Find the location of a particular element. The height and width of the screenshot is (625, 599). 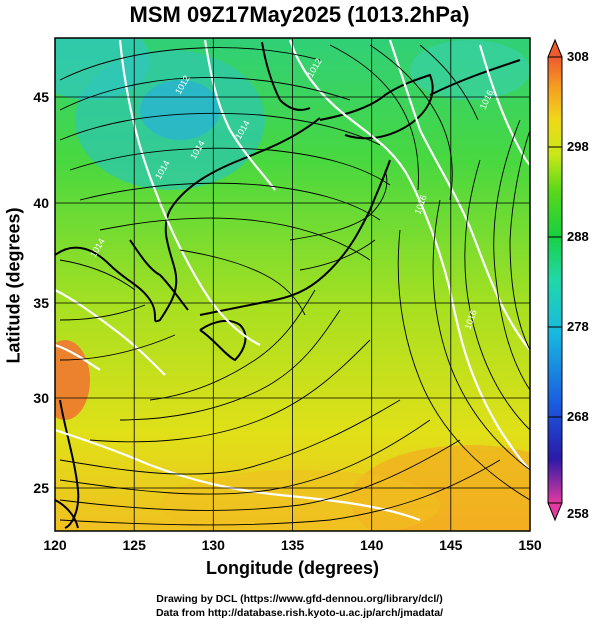

map-title: MSM 09Z17May2025 (1013.2hPa) is located at coordinates (299, 14).